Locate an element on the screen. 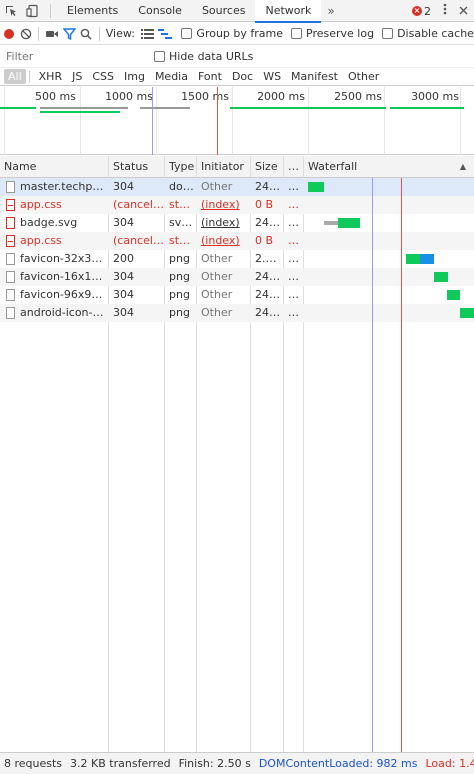  tab-network: Network is located at coordinates (288, 11).